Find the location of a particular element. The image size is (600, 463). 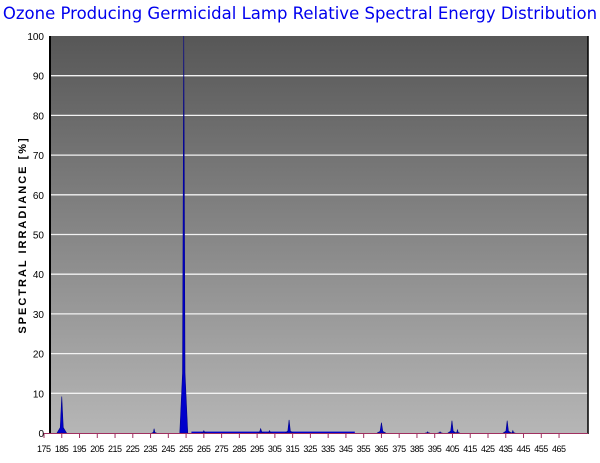

x-tick-label: 325 is located at coordinates (310, 449).